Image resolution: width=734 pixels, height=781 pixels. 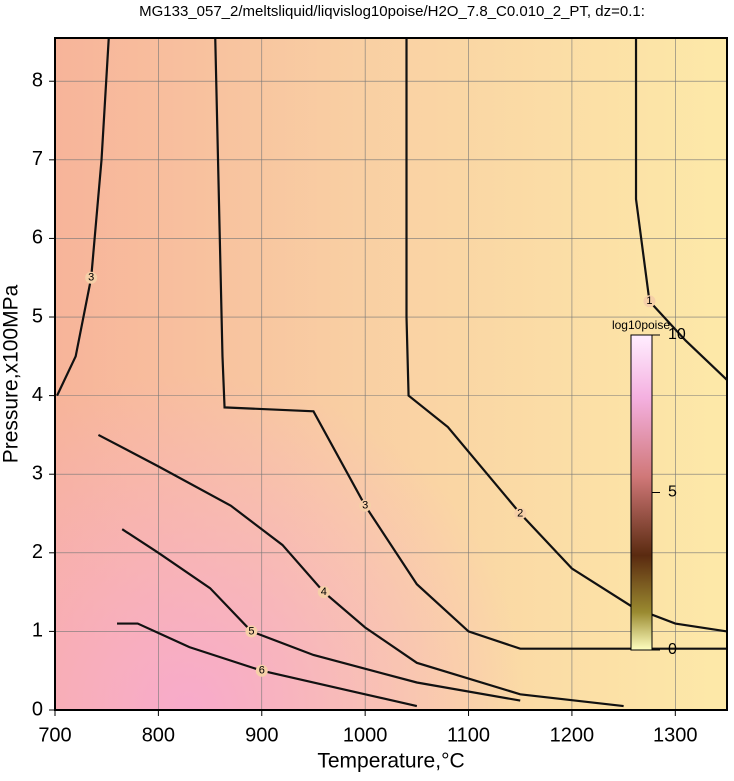 I want to click on y-tick-label: 4, so click(x=37, y=395).